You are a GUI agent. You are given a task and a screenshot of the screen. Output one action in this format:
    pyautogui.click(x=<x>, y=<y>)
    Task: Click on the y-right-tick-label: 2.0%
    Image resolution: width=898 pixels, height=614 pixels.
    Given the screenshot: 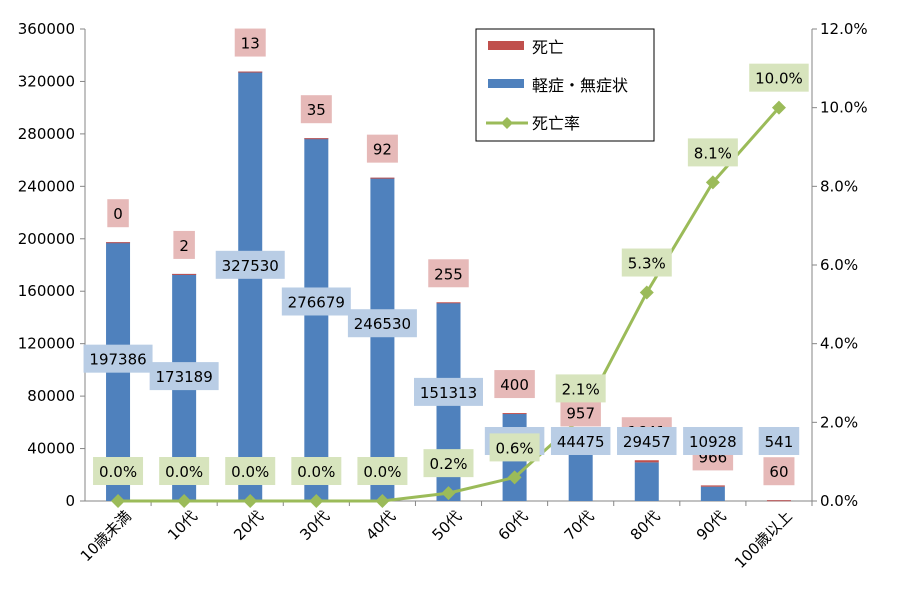 What is the action you would take?
    pyautogui.click(x=839, y=422)
    